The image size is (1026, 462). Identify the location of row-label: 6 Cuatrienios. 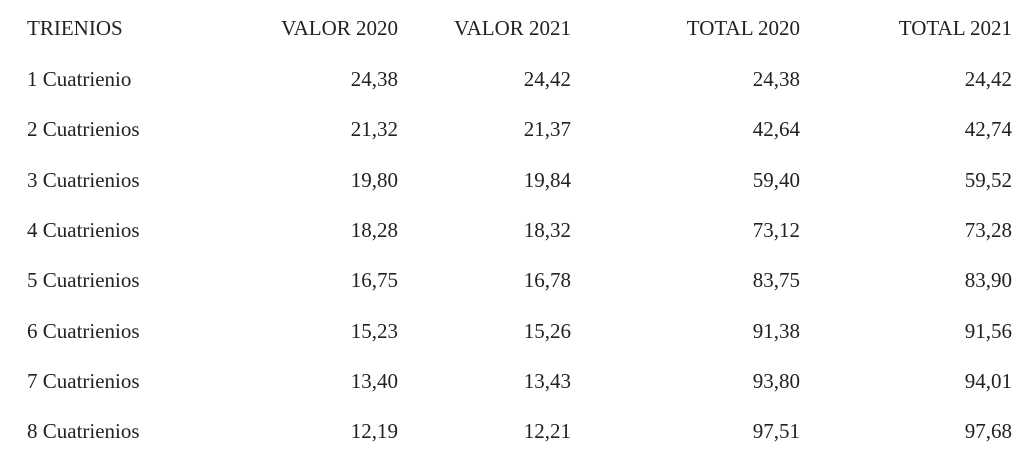
(83, 330).